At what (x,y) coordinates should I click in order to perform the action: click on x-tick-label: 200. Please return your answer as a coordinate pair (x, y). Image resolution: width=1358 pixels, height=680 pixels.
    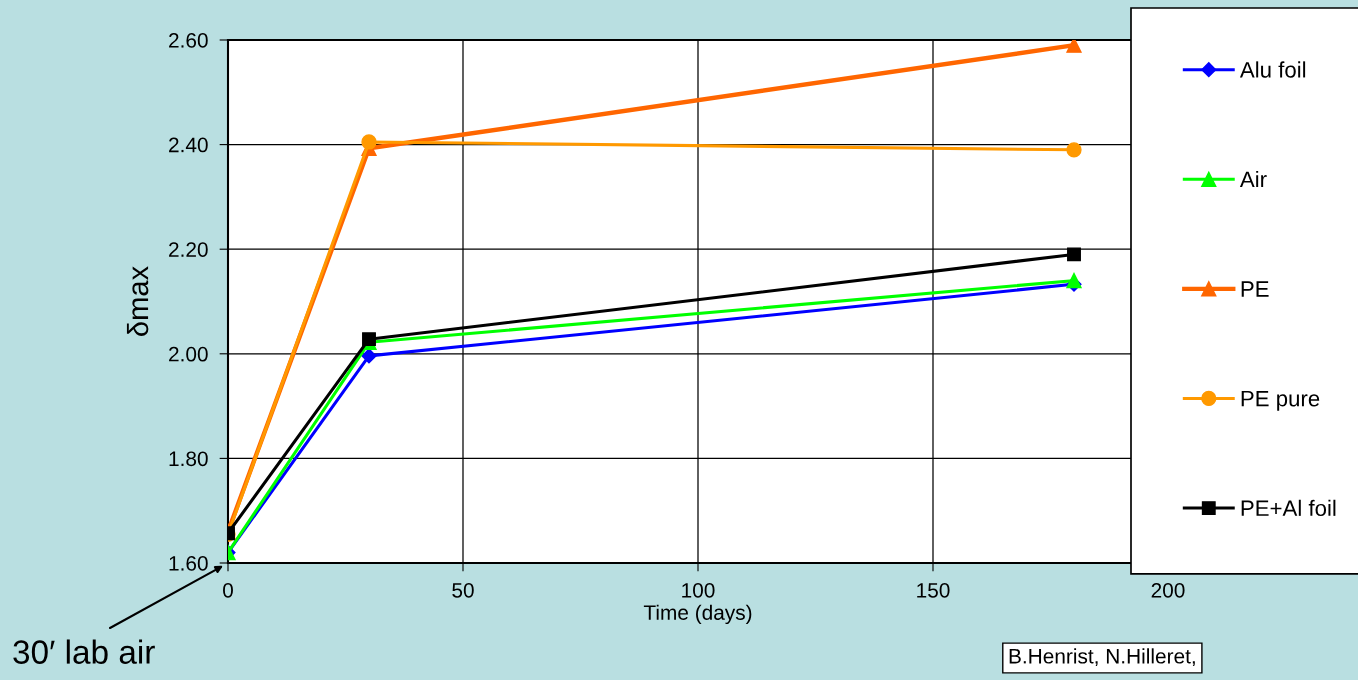
    Looking at the image, I should click on (1168, 590).